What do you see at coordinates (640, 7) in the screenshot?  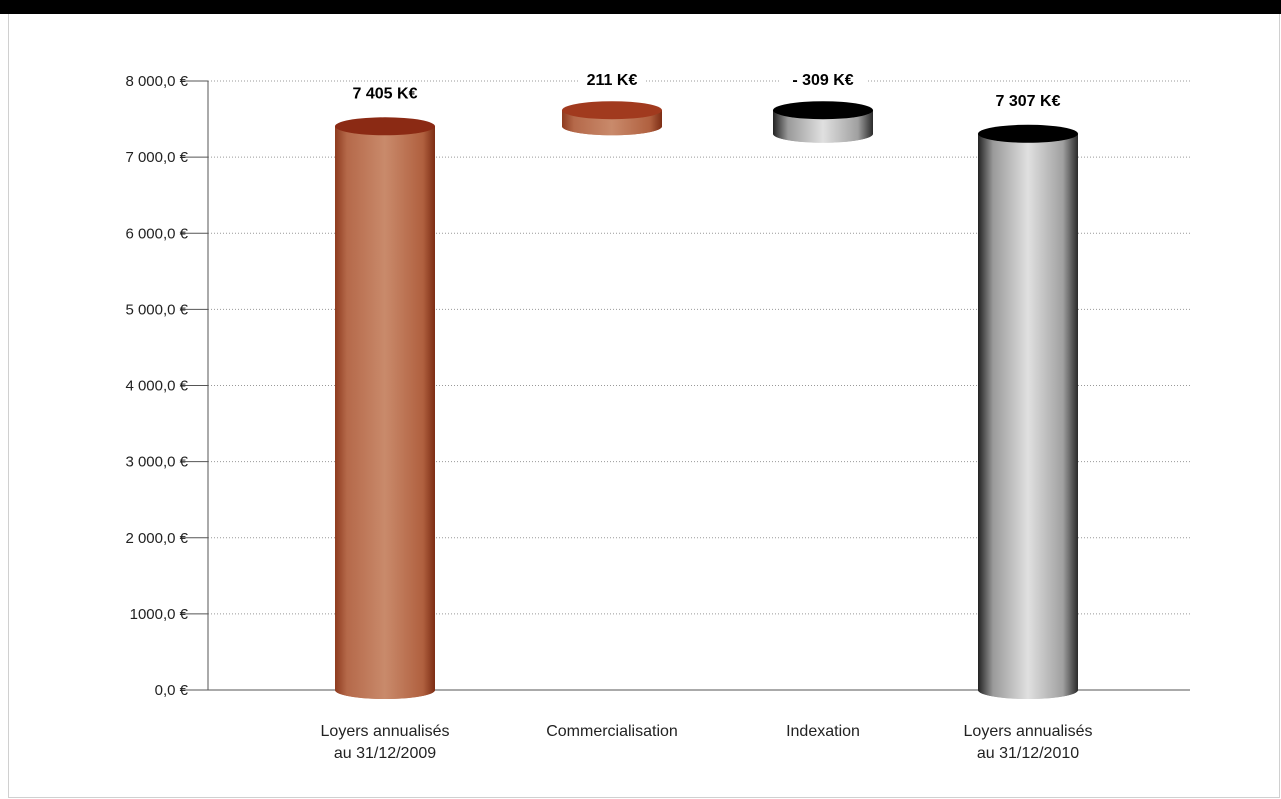 I see `top-bar` at bounding box center [640, 7].